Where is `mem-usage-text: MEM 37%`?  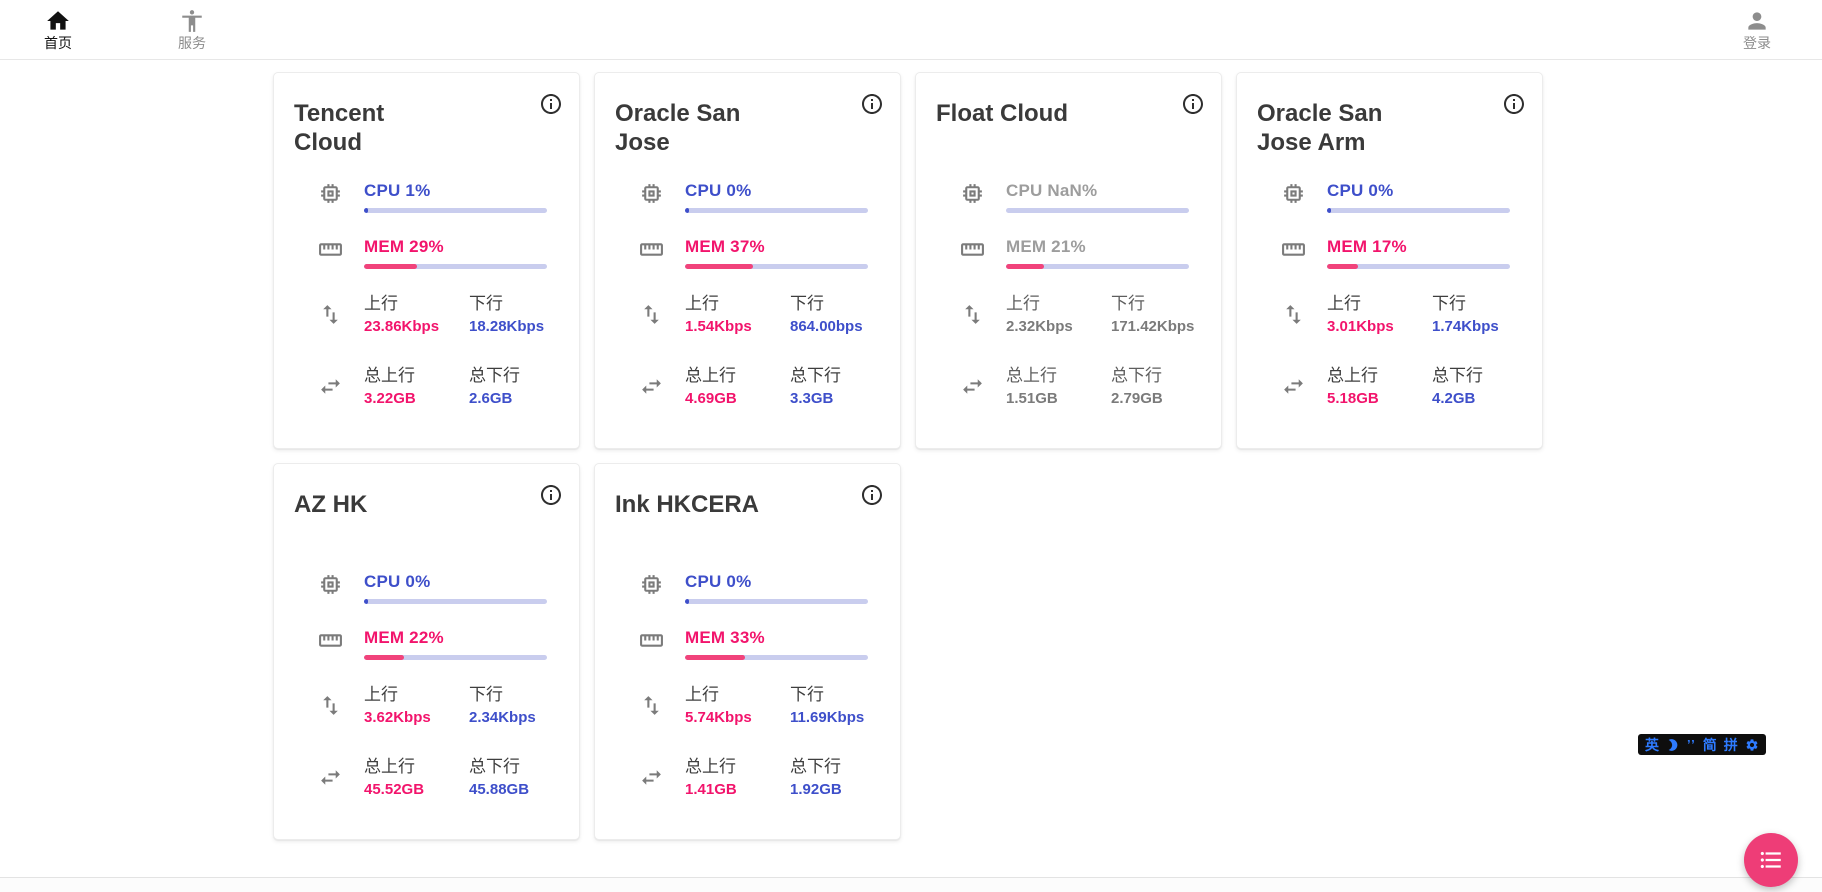
mem-usage-text: MEM 37% is located at coordinates (725, 246).